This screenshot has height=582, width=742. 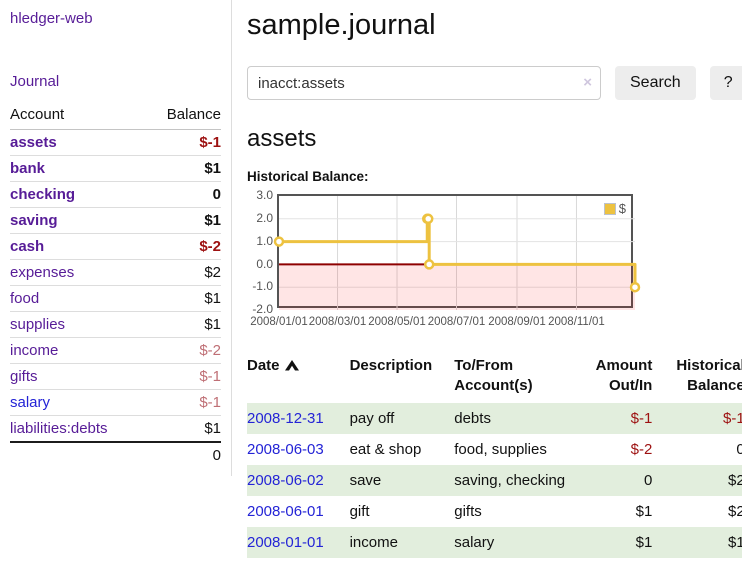 I want to click on journal-row: 2008-06-03 eat & shop food, supplies $-2 0, so click(x=494, y=449).